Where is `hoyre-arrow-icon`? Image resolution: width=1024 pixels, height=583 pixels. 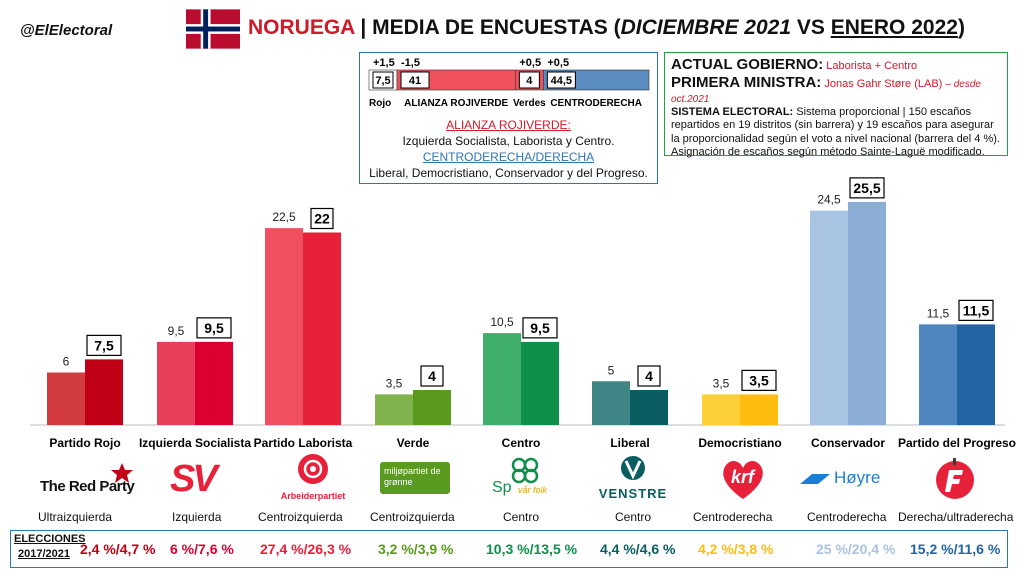 hoyre-arrow-icon is located at coordinates (815, 479).